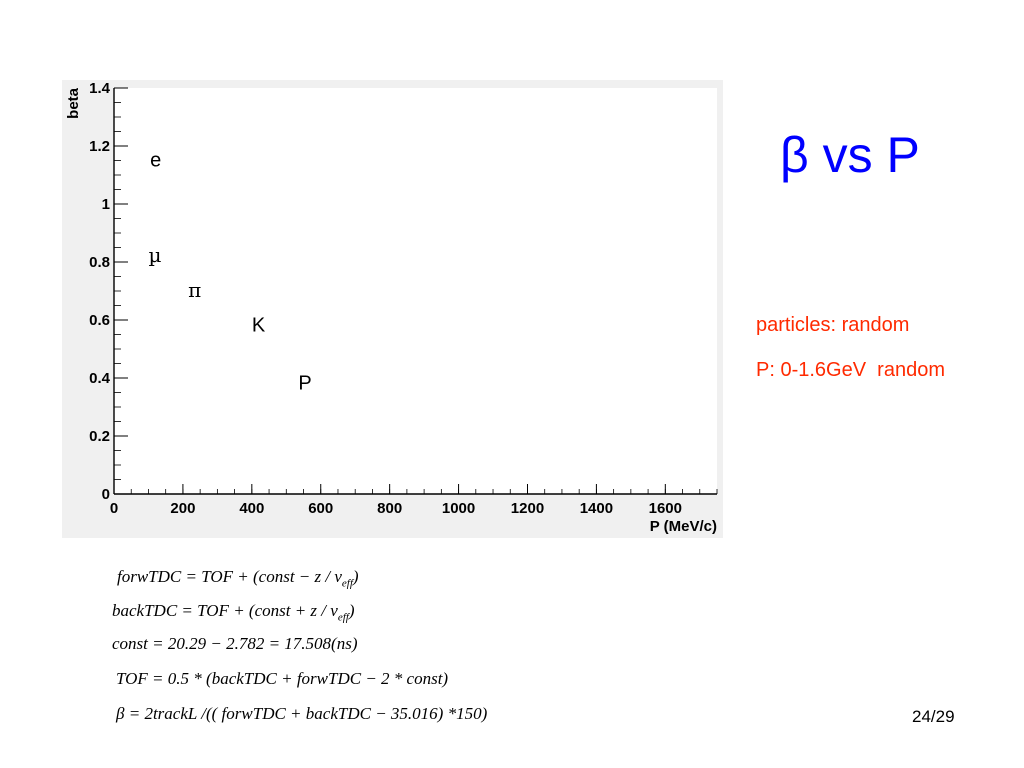 This screenshot has height=768, width=1024. I want to click on x-tick-label: 1000, so click(458, 508).